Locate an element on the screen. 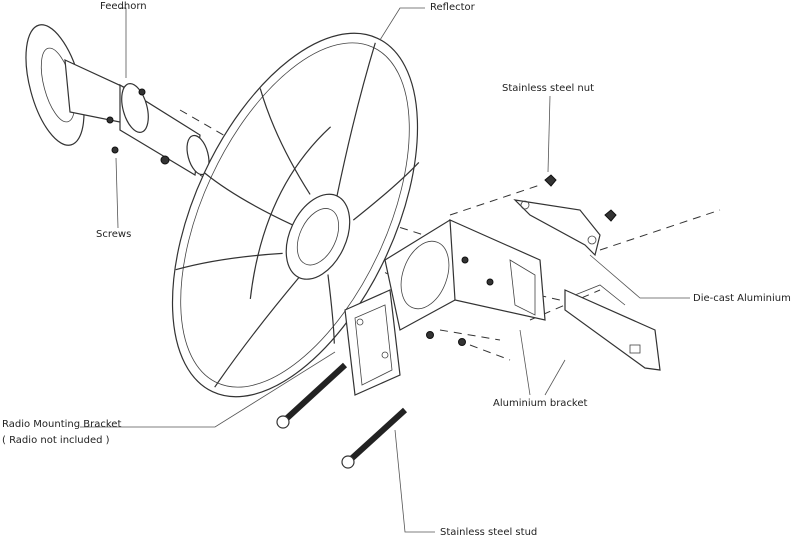 The width and height of the screenshot is (800, 538). label: Radio Mounting Bracket is located at coordinates (61, 424).